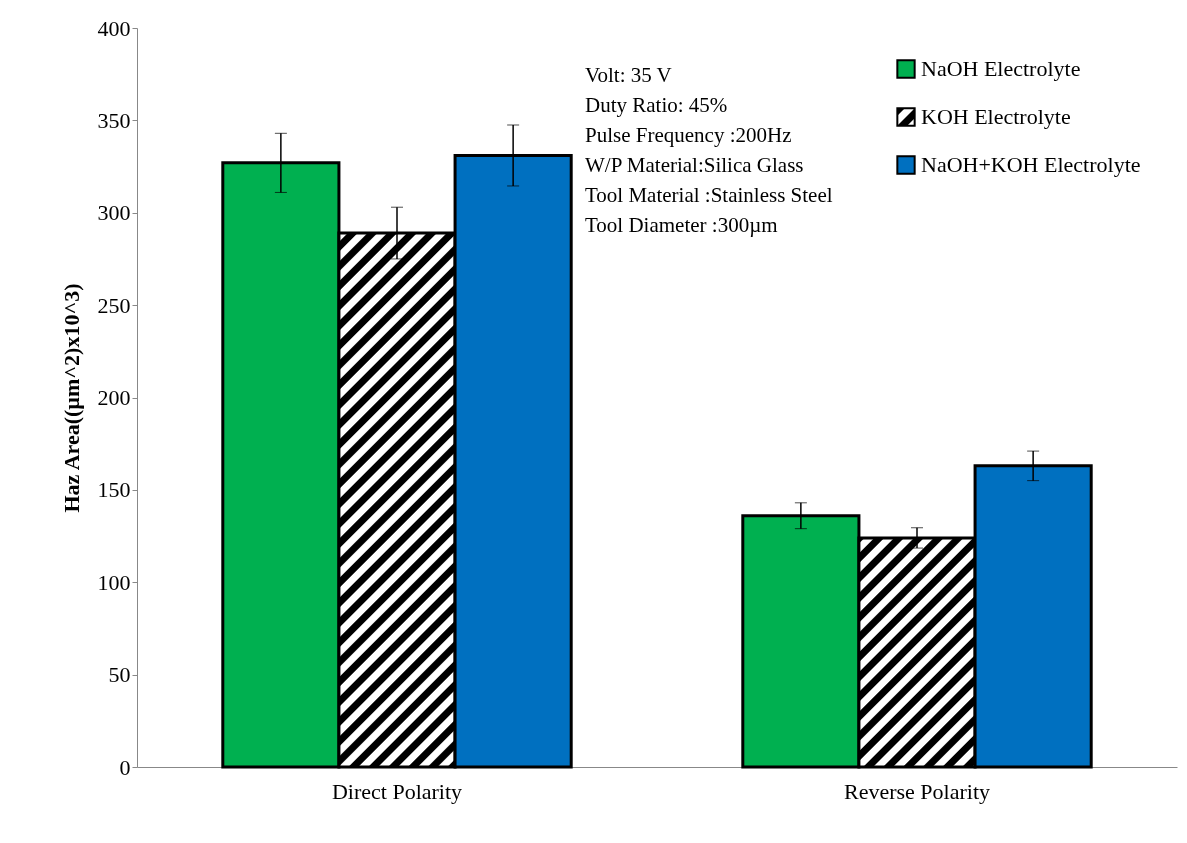 The height and width of the screenshot is (843, 1187). What do you see at coordinates (694, 165) in the screenshot?
I see `annotation: W/P Material:Silica Glass` at bounding box center [694, 165].